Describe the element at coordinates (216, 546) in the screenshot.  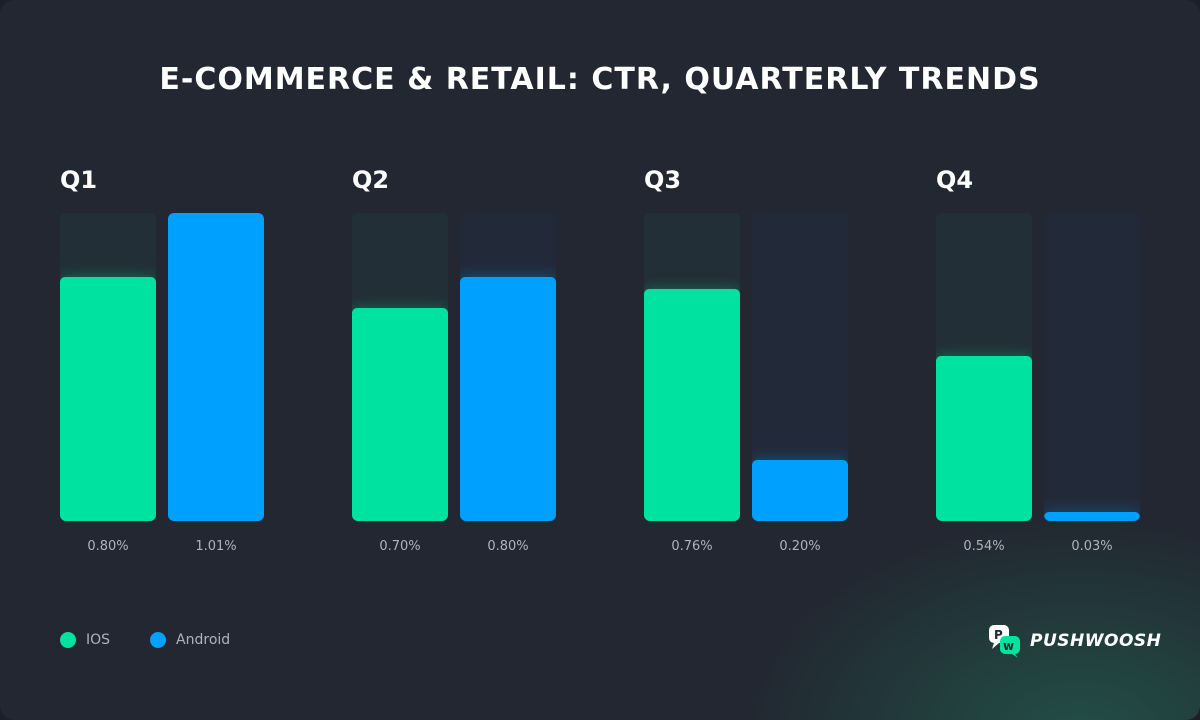
I see `data-label-android: 1.01%` at that location.